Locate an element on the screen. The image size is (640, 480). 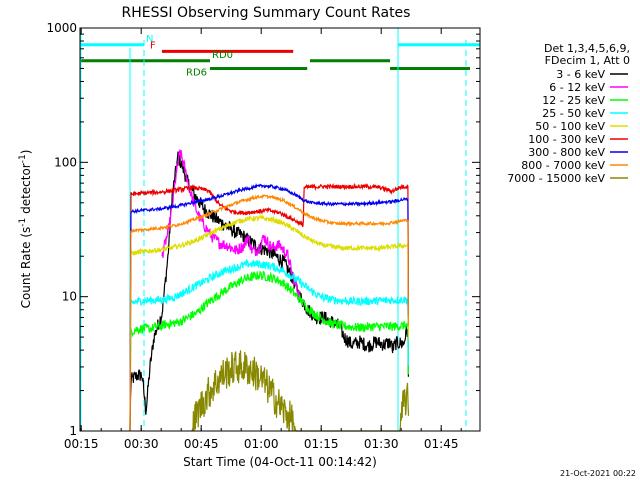
legend-label-8: 7000 - 15000 keV is located at coordinates (556, 178).